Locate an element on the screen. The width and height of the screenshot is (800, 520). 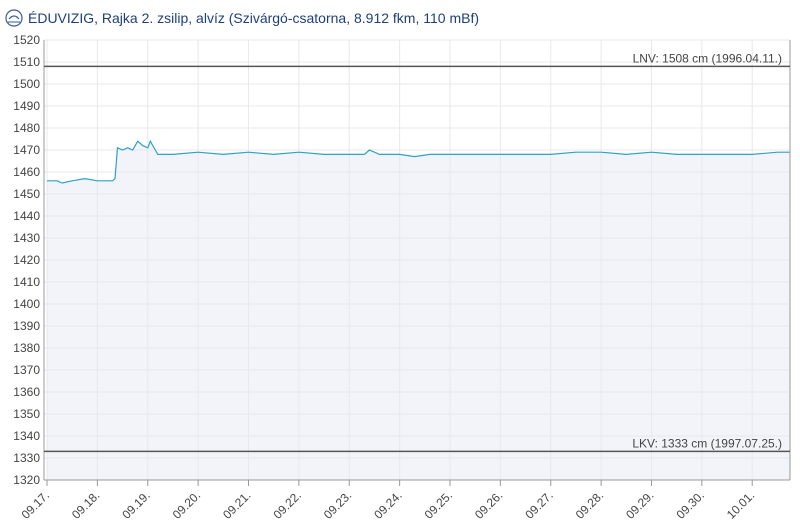
y-tick-label: 1390 is located at coordinates (26, 326).